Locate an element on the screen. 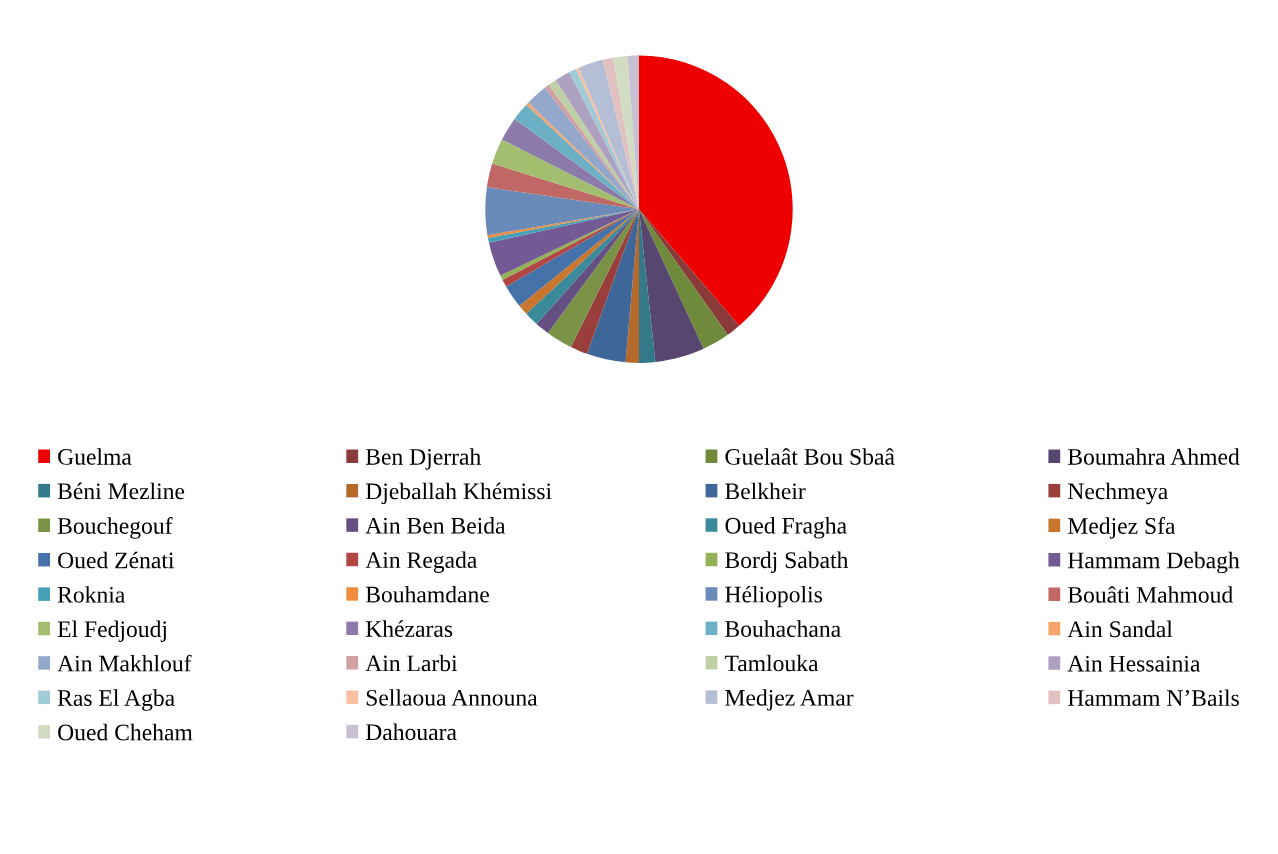 This screenshot has height=854, width=1278. legend-label: Hammam N’Bails is located at coordinates (1153, 698).